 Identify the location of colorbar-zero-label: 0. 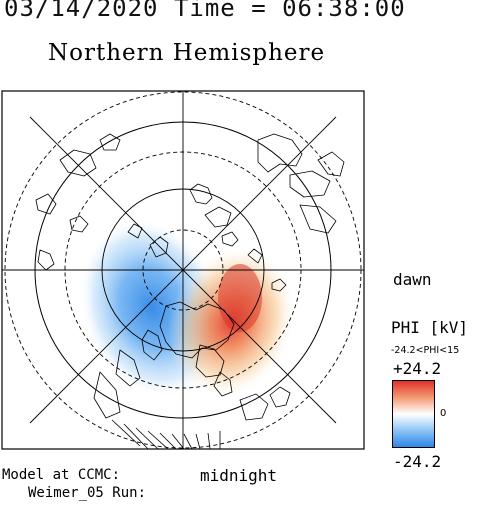
(443, 413).